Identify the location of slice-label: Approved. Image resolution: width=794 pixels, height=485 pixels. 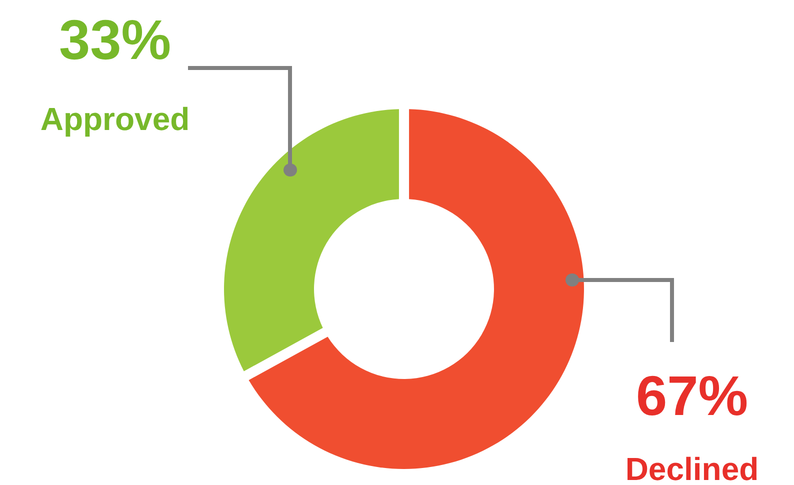
(115, 119).